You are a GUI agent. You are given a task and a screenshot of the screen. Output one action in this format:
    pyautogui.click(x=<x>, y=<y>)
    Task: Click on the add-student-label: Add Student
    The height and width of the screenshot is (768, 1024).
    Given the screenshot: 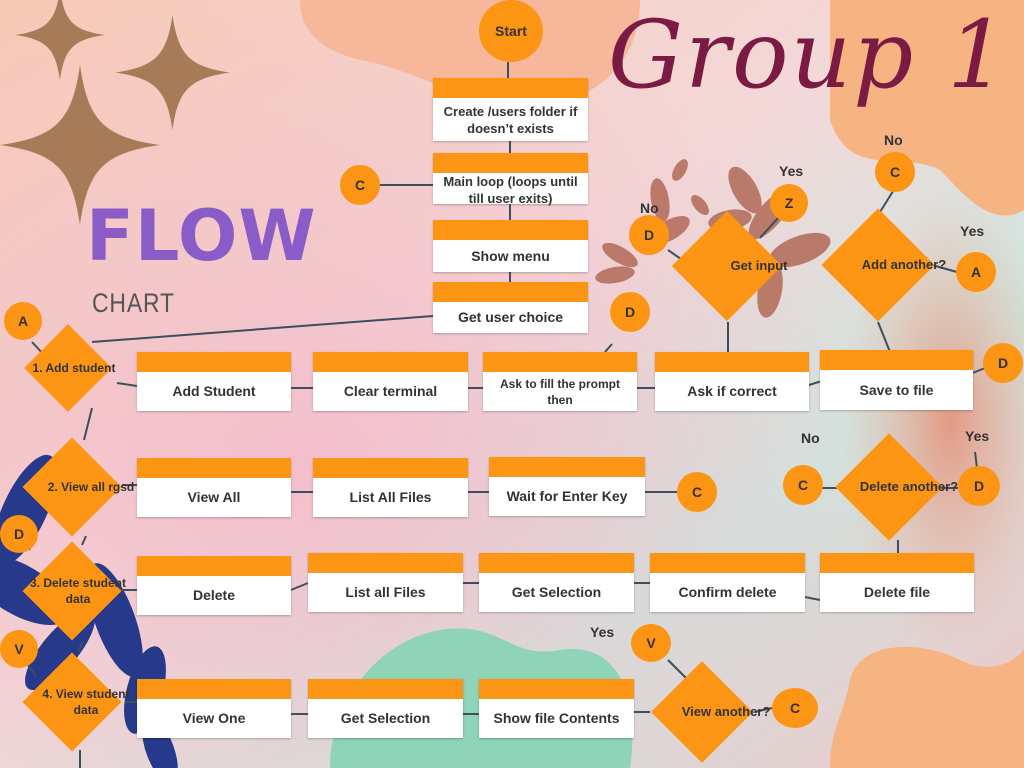 What is the action you would take?
    pyautogui.click(x=214, y=391)
    